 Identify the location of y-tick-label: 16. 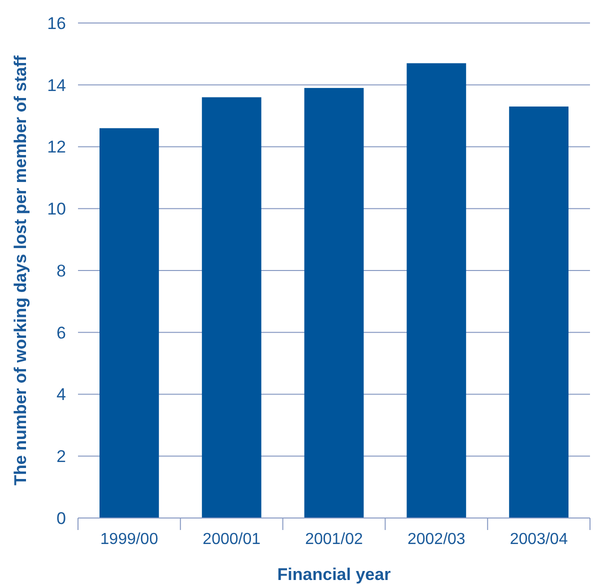
(56, 23).